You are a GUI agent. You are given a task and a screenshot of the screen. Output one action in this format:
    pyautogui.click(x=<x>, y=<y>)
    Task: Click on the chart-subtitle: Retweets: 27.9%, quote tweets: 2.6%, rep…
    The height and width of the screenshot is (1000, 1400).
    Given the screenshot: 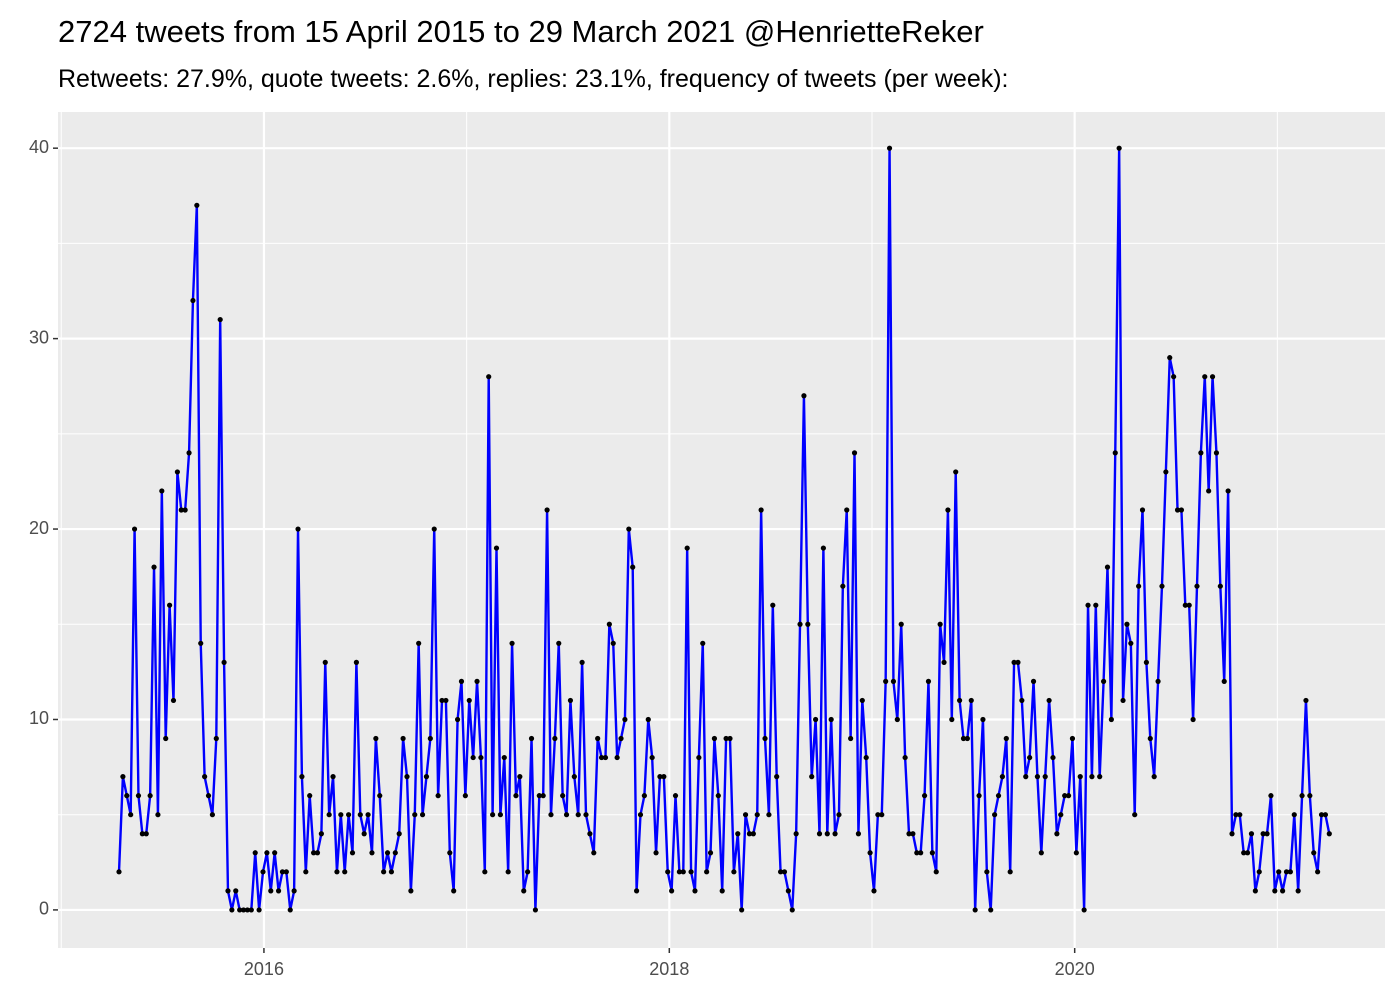 What is the action you would take?
    pyautogui.click(x=533, y=79)
    